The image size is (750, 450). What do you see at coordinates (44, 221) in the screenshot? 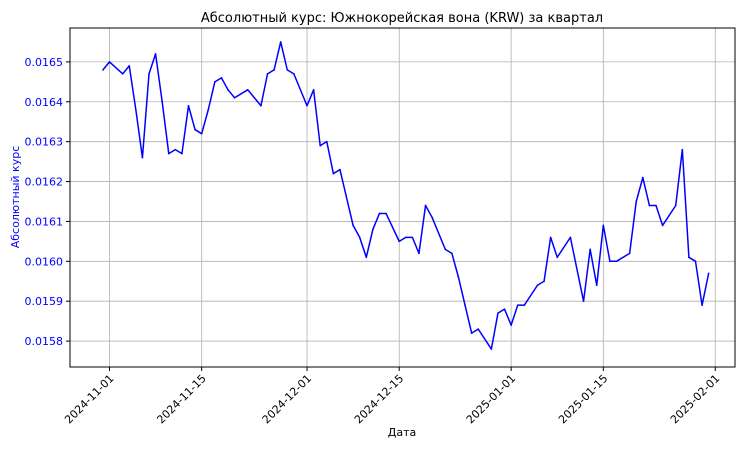
I see `y-tick-label: 0.0161` at bounding box center [44, 221].